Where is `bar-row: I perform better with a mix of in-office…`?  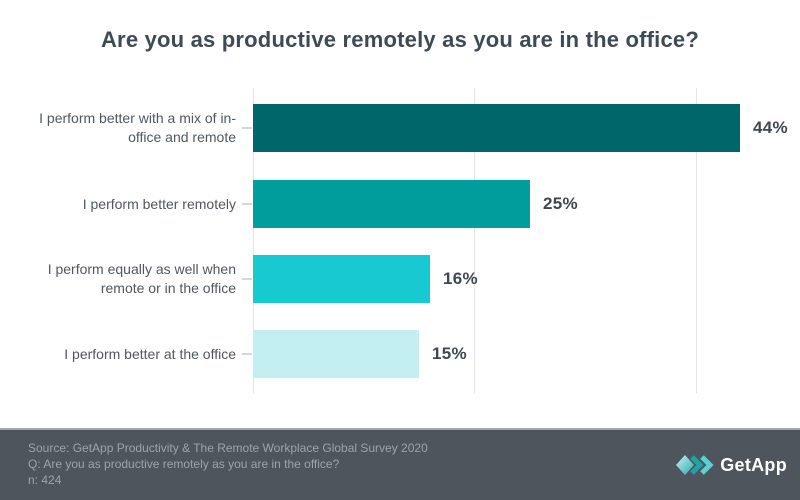
bar-row: I perform better with a mix of in-office… is located at coordinates (400, 128).